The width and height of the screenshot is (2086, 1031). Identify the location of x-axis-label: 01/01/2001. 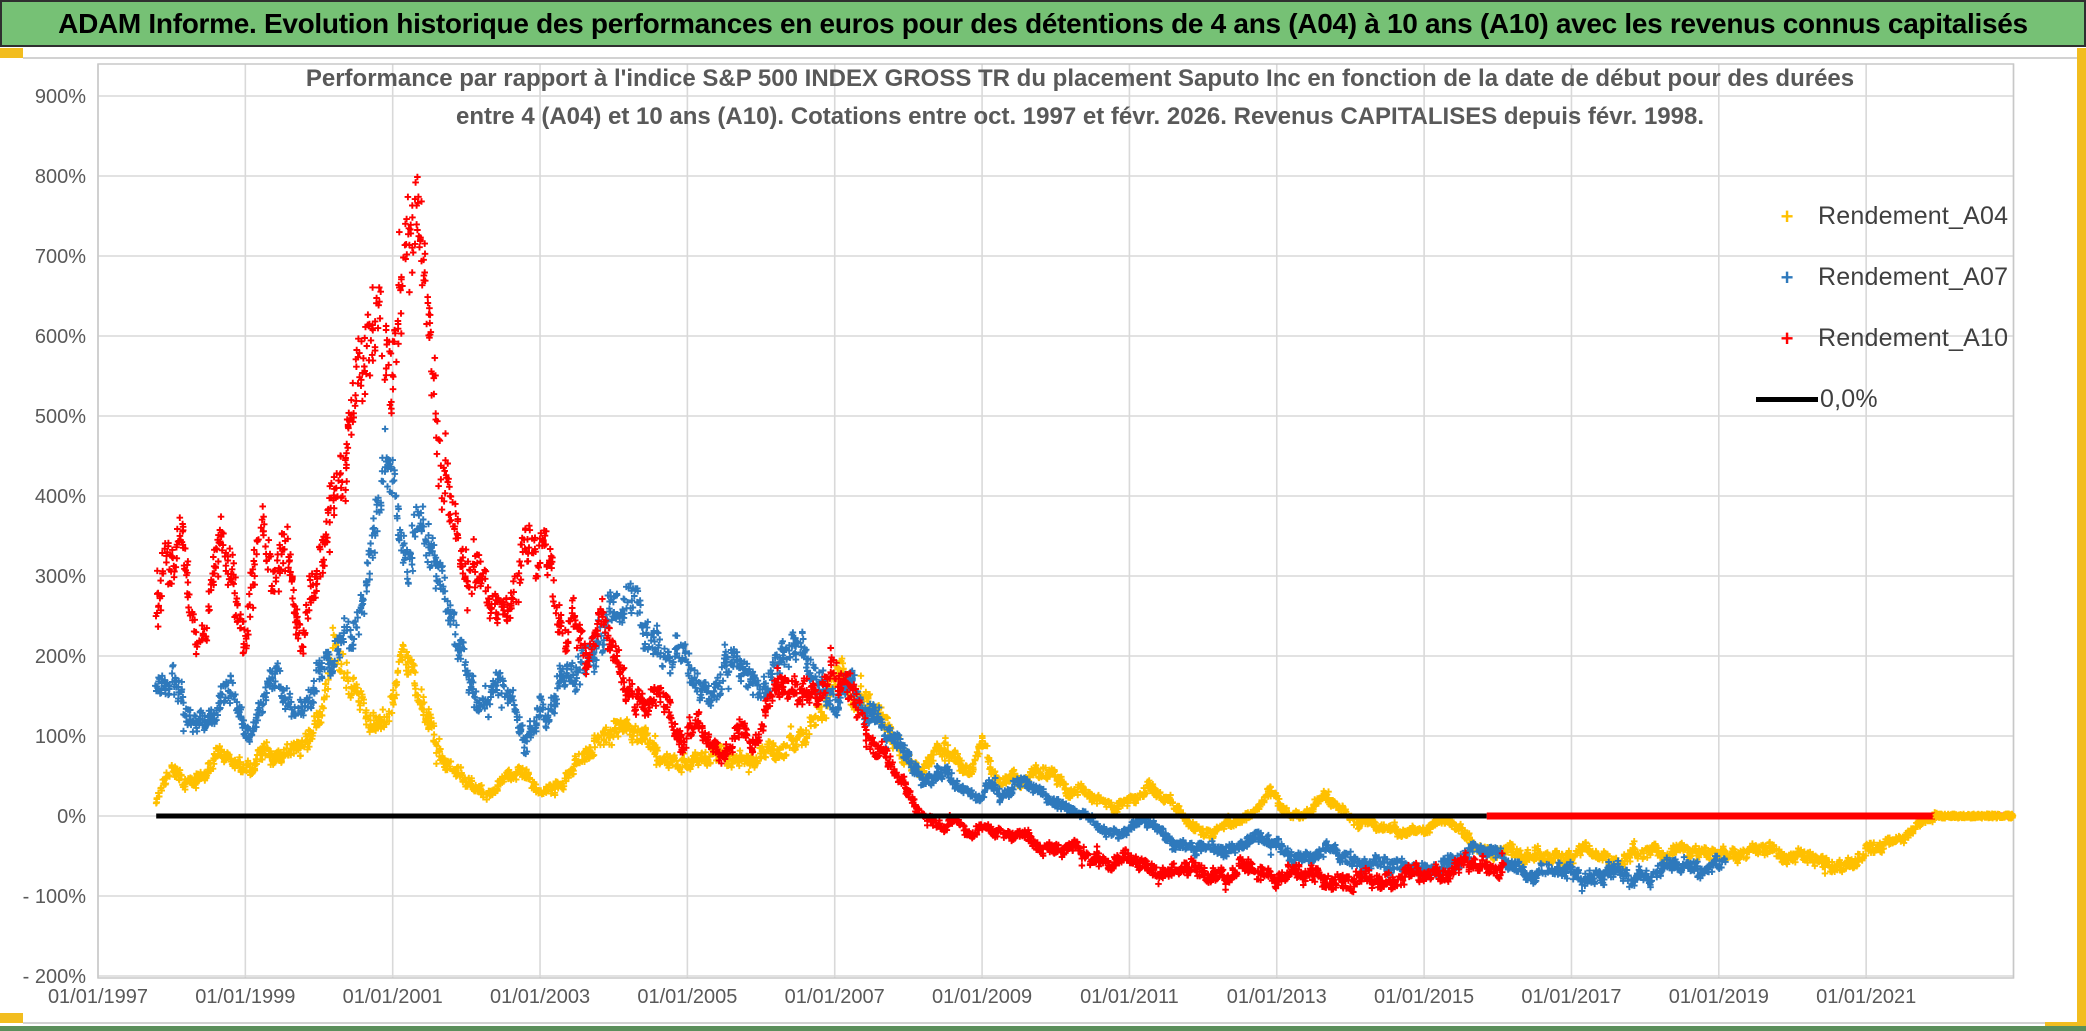
(393, 997).